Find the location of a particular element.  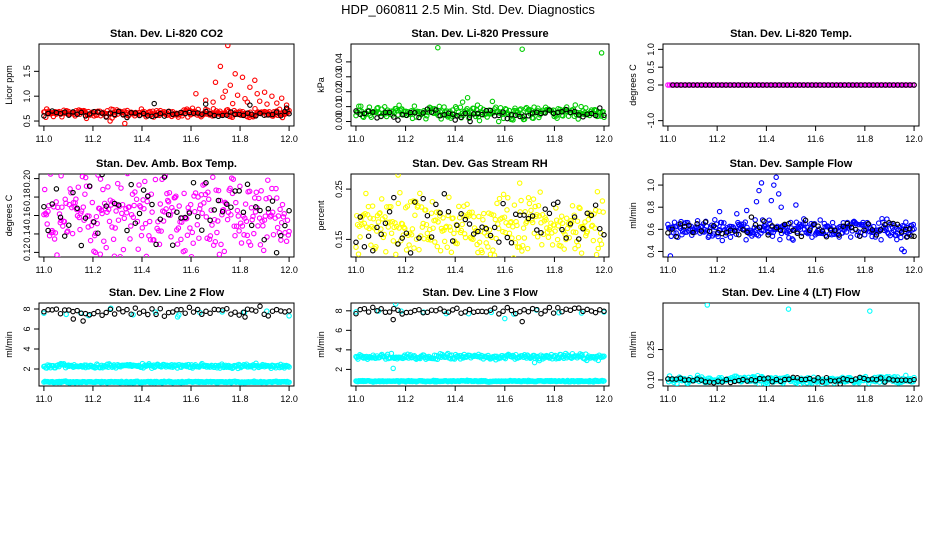

panel-title: Stan. Dev. Amb. Box Temp. is located at coordinates (166, 164).